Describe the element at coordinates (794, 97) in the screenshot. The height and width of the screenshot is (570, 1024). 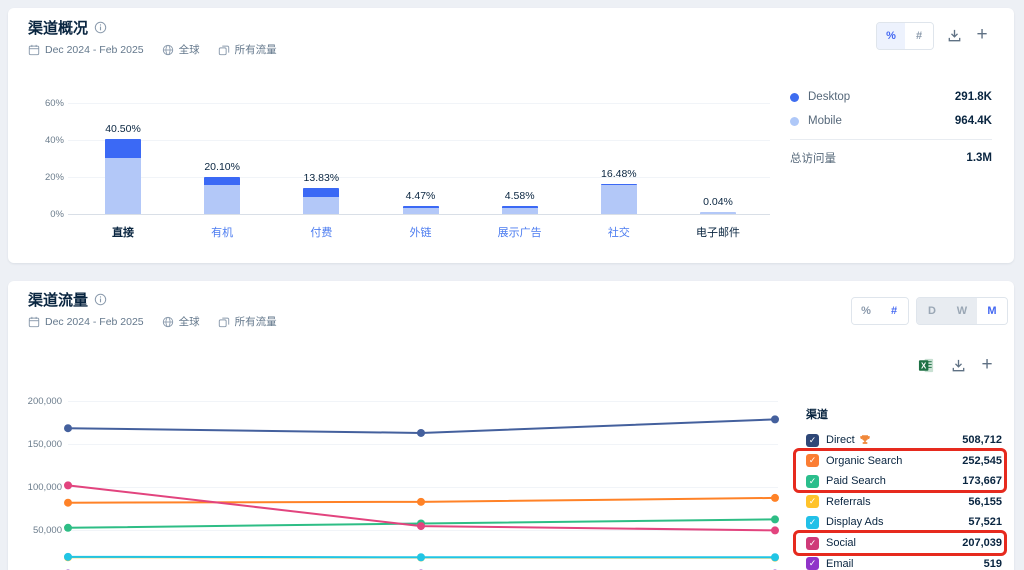
I see `desktop-dot-icon` at that location.